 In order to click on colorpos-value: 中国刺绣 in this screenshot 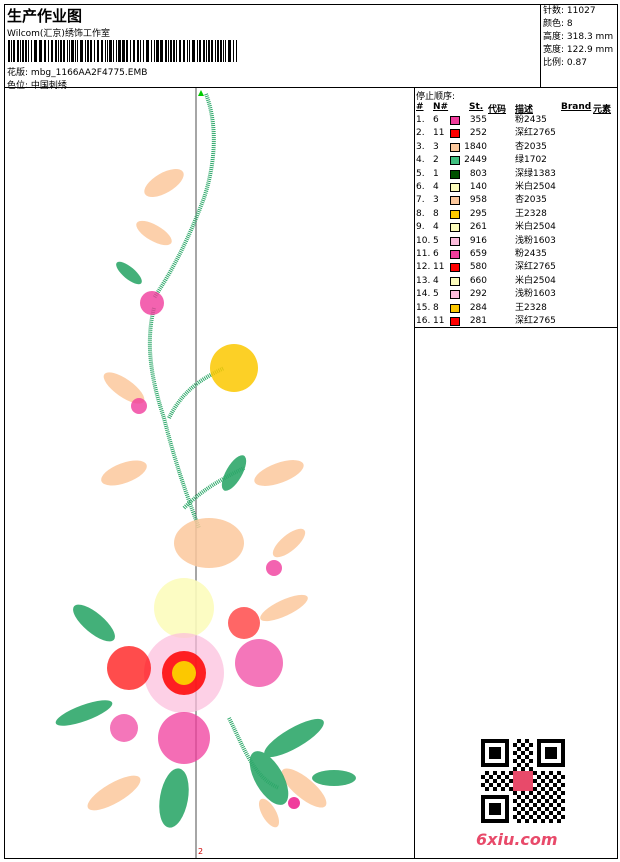, I will do `click(48, 86)`.